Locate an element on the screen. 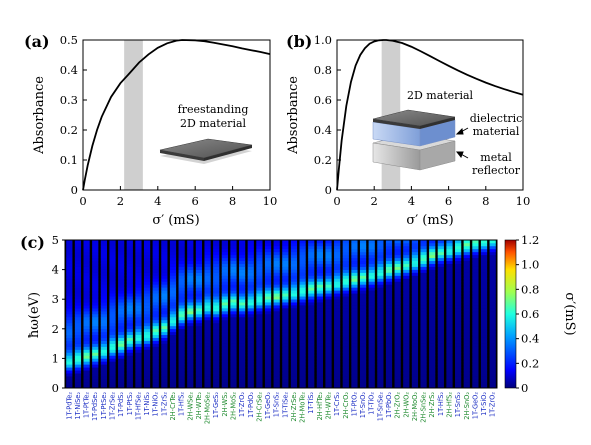 This screenshot has width=591, height=445. b-y-tick-label: 0 is located at coordinates (328, 190).